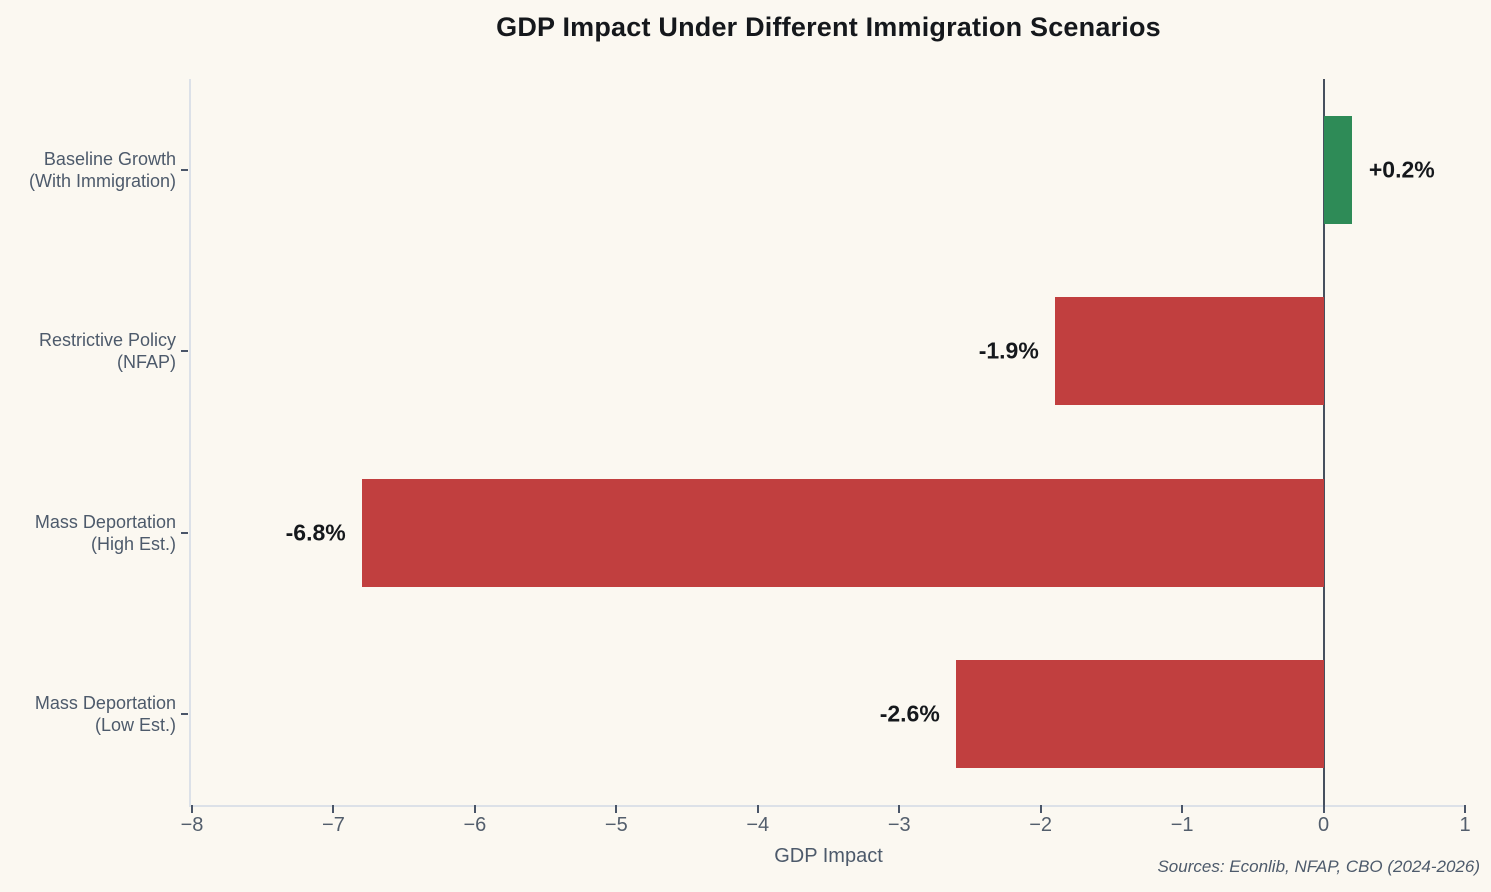  I want to click on category-label-line: Baseline Growth, so click(109, 158).